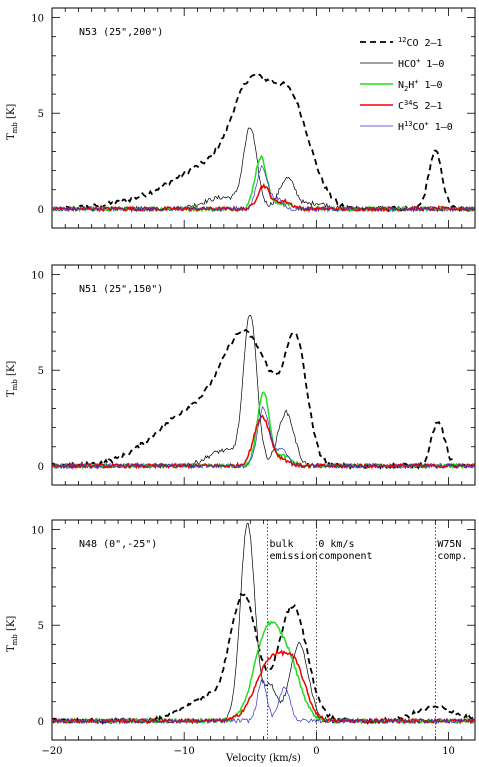  What do you see at coordinates (281, 544) in the screenshot?
I see `velocity-marker-label: bulk` at bounding box center [281, 544].